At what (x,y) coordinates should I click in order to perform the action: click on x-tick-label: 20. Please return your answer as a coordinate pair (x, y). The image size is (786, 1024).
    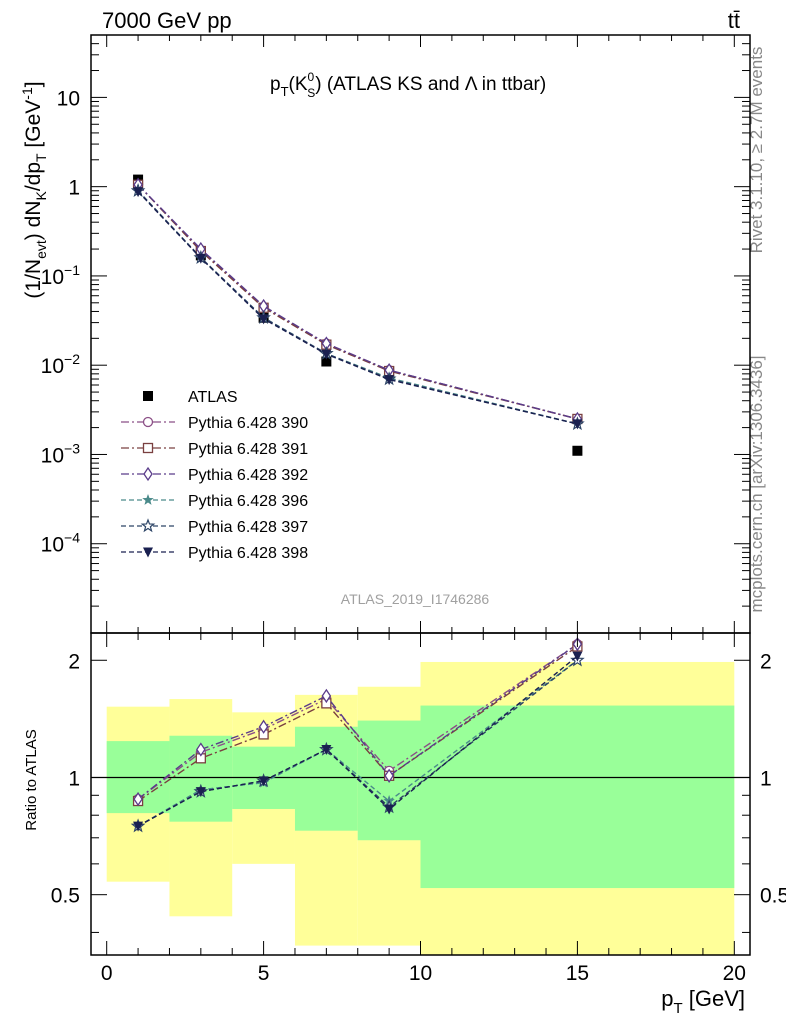
    Looking at the image, I should click on (734, 973).